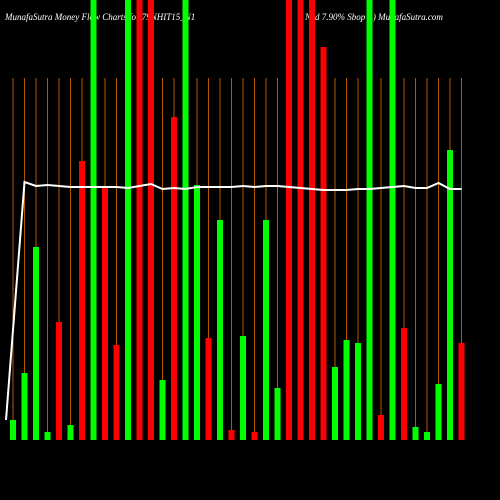 This screenshot has width=500, height=500. Describe the element at coordinates (373, 17) in the screenshot. I see `chart-title-end: Ned 7.90% Sbop A) MunafaSutra.com` at that location.